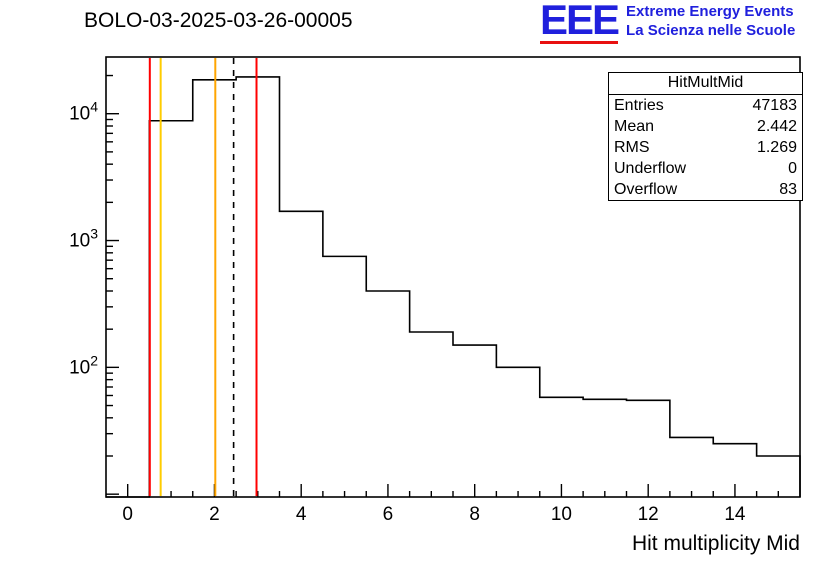 This screenshot has height=572, width=836. I want to click on x-tick-label: 8, so click(474, 514).